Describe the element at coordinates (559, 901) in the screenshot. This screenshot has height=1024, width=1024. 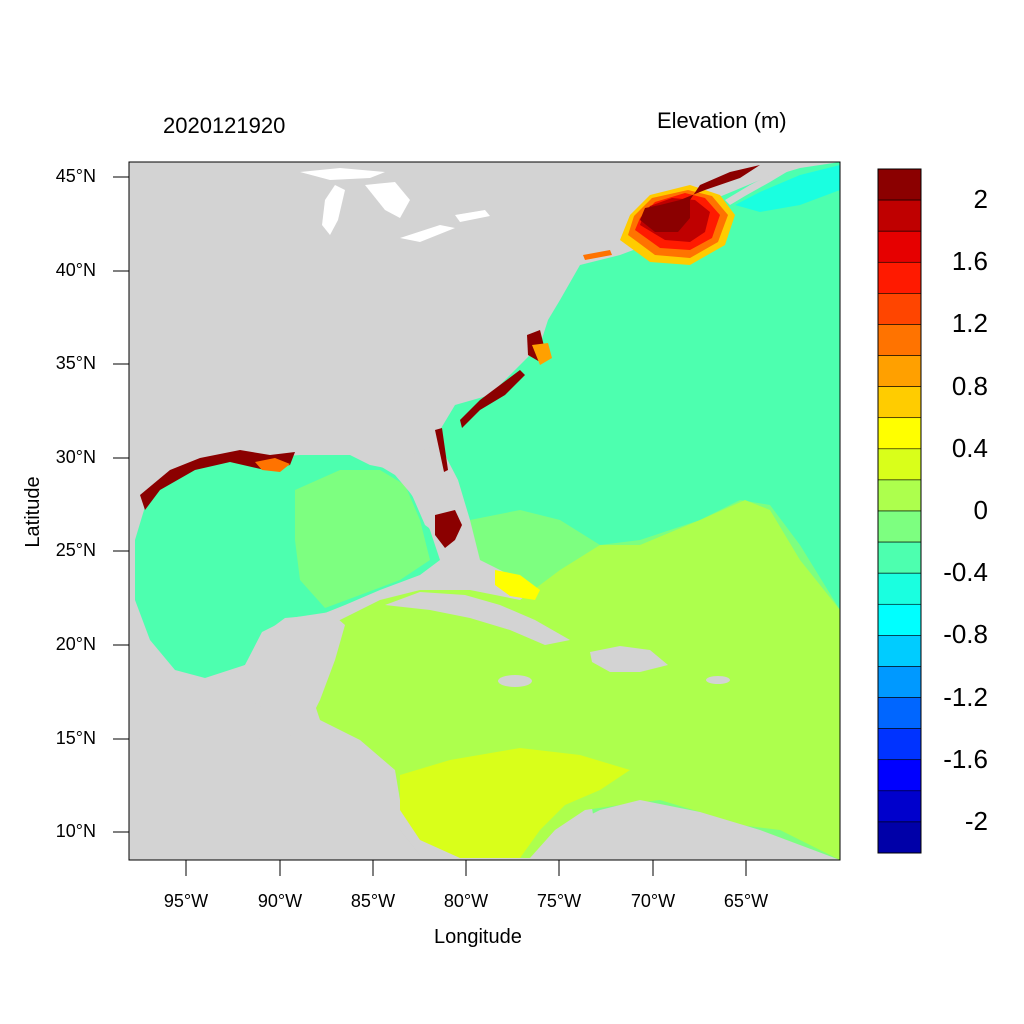
I see `lon-tick-label: 75°W` at that location.